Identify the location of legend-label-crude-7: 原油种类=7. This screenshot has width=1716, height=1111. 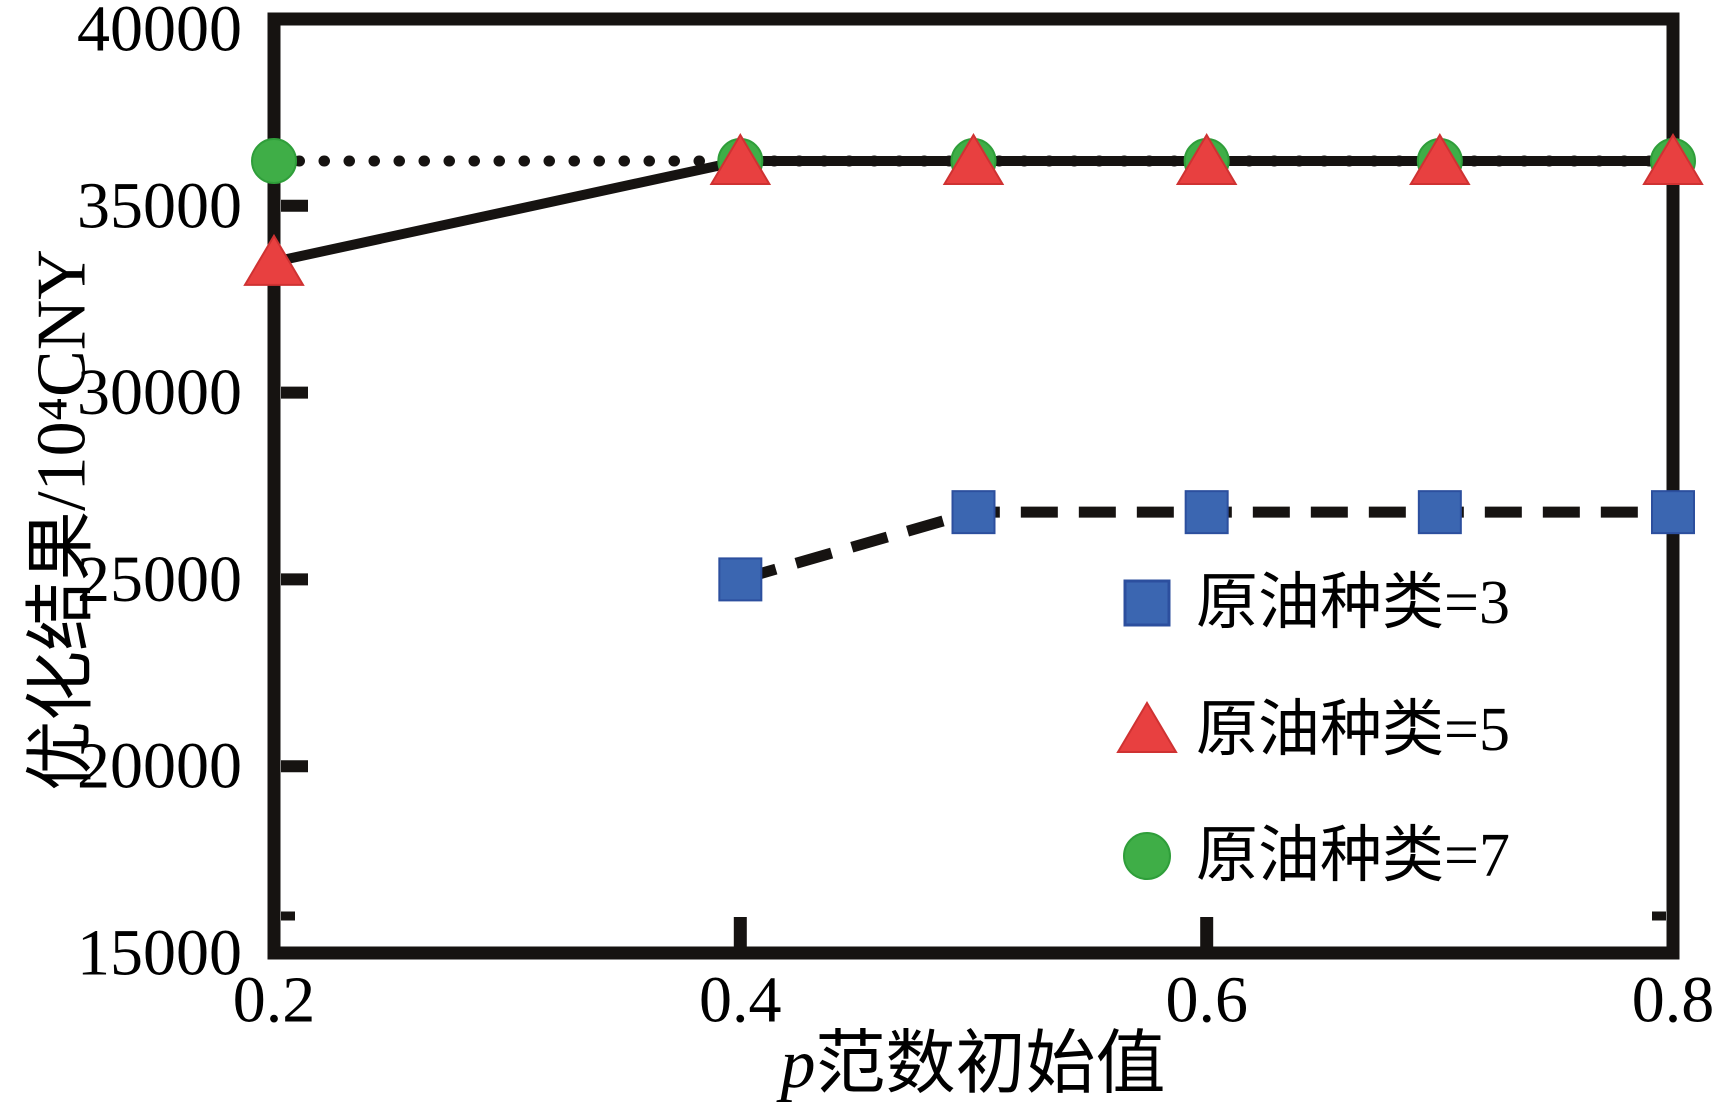
(1353, 856).